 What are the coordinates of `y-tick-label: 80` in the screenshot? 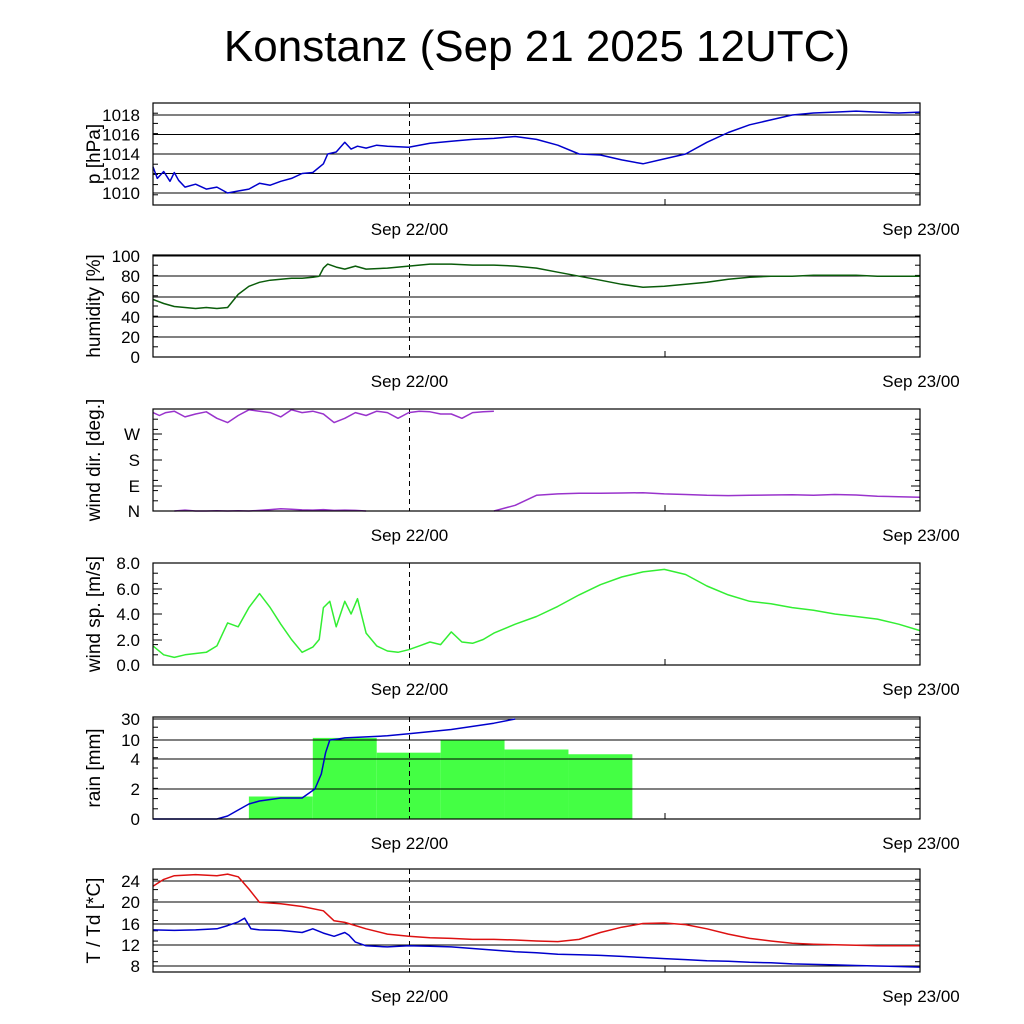 It's located at (130, 276).